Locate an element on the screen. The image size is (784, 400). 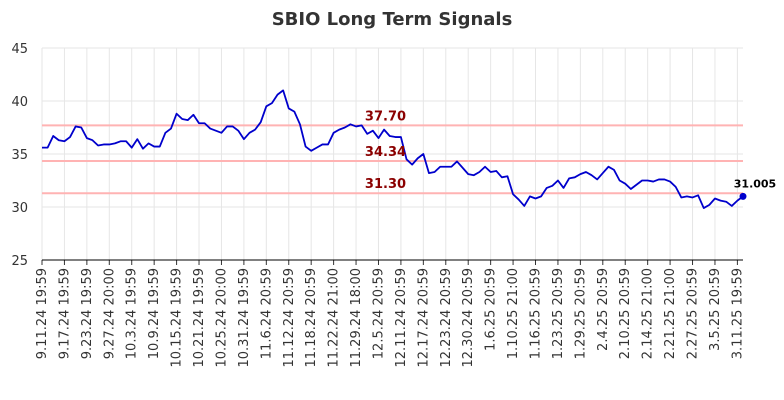
x-tick-label: 2.27.25 20:59 is located at coordinates (693, 313).